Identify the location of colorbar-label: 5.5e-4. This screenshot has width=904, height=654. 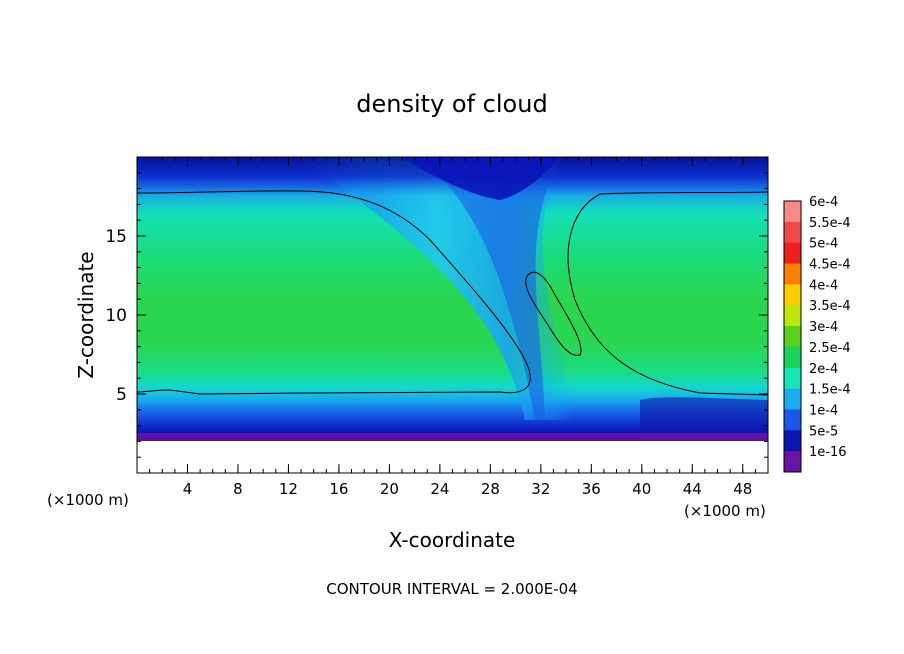
(830, 223).